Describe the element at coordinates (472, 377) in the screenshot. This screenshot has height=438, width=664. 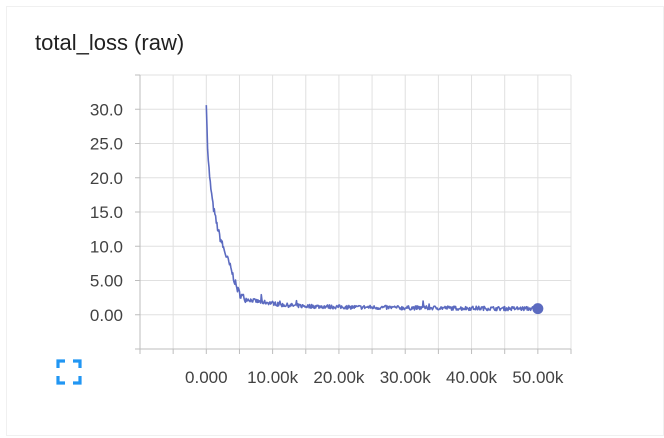
I see `x-tick-label: 40.00k` at that location.